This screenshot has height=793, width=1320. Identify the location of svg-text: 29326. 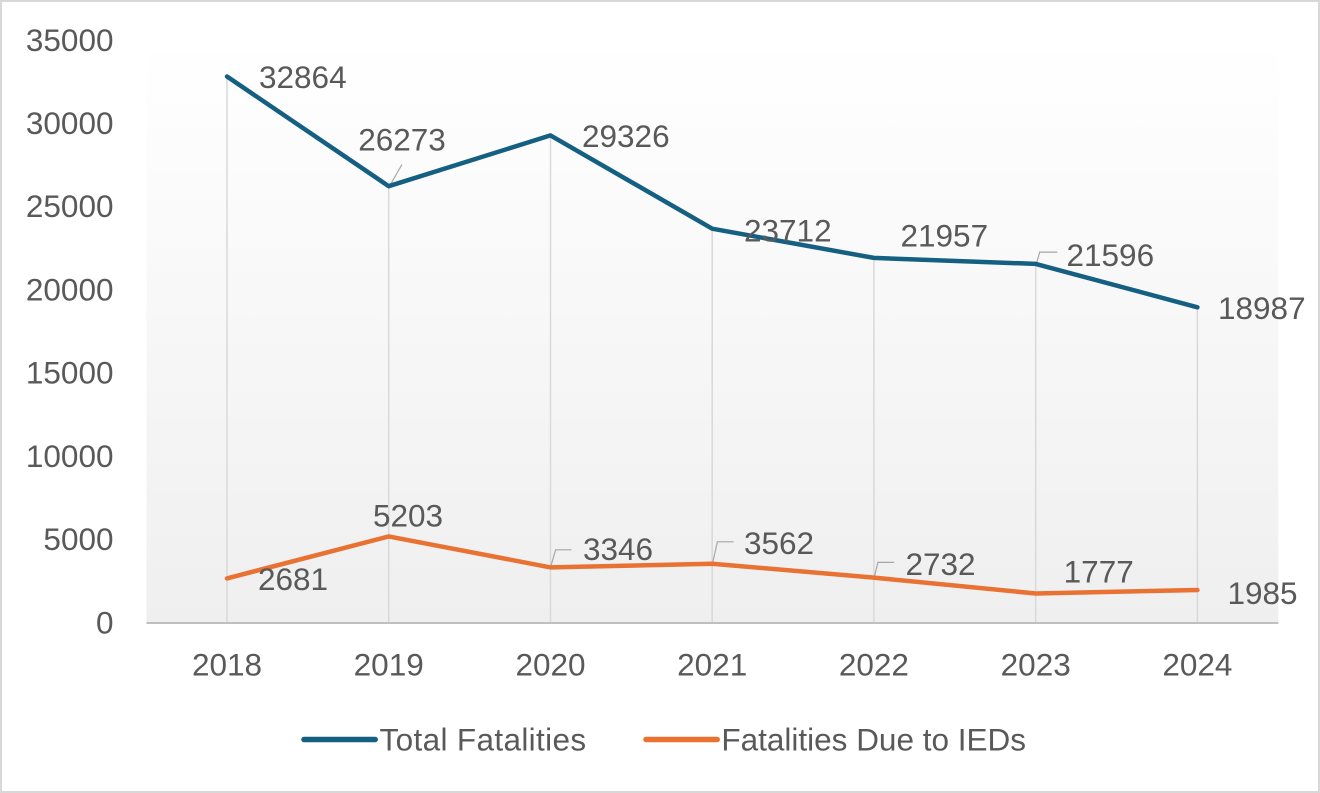
(626, 136).